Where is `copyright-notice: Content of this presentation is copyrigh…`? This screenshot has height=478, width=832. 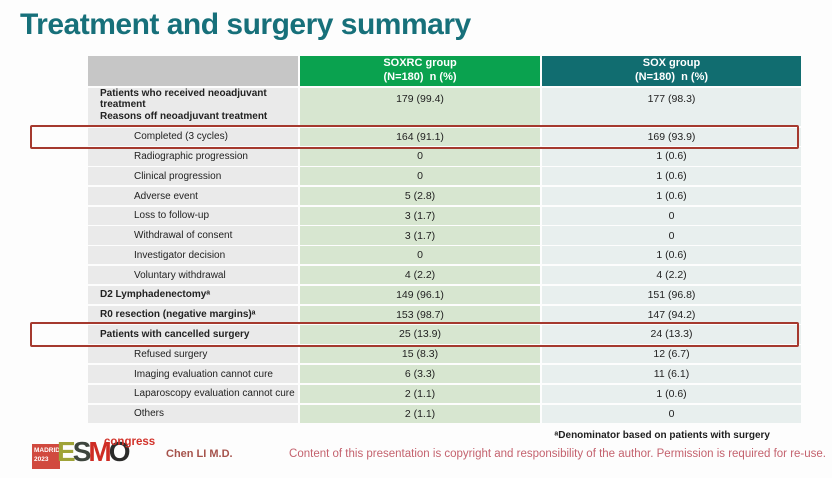
copyright-notice: Content of this presentation is copyrigh… is located at coordinates (557, 454).